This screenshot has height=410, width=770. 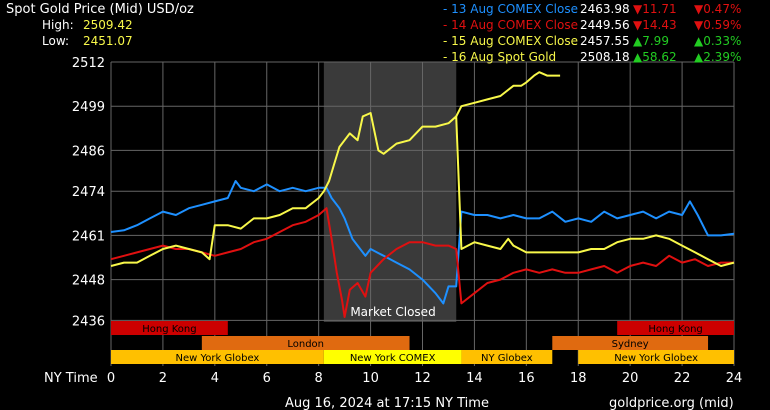 I want to click on x-tick-label: 0, so click(x=111, y=378).